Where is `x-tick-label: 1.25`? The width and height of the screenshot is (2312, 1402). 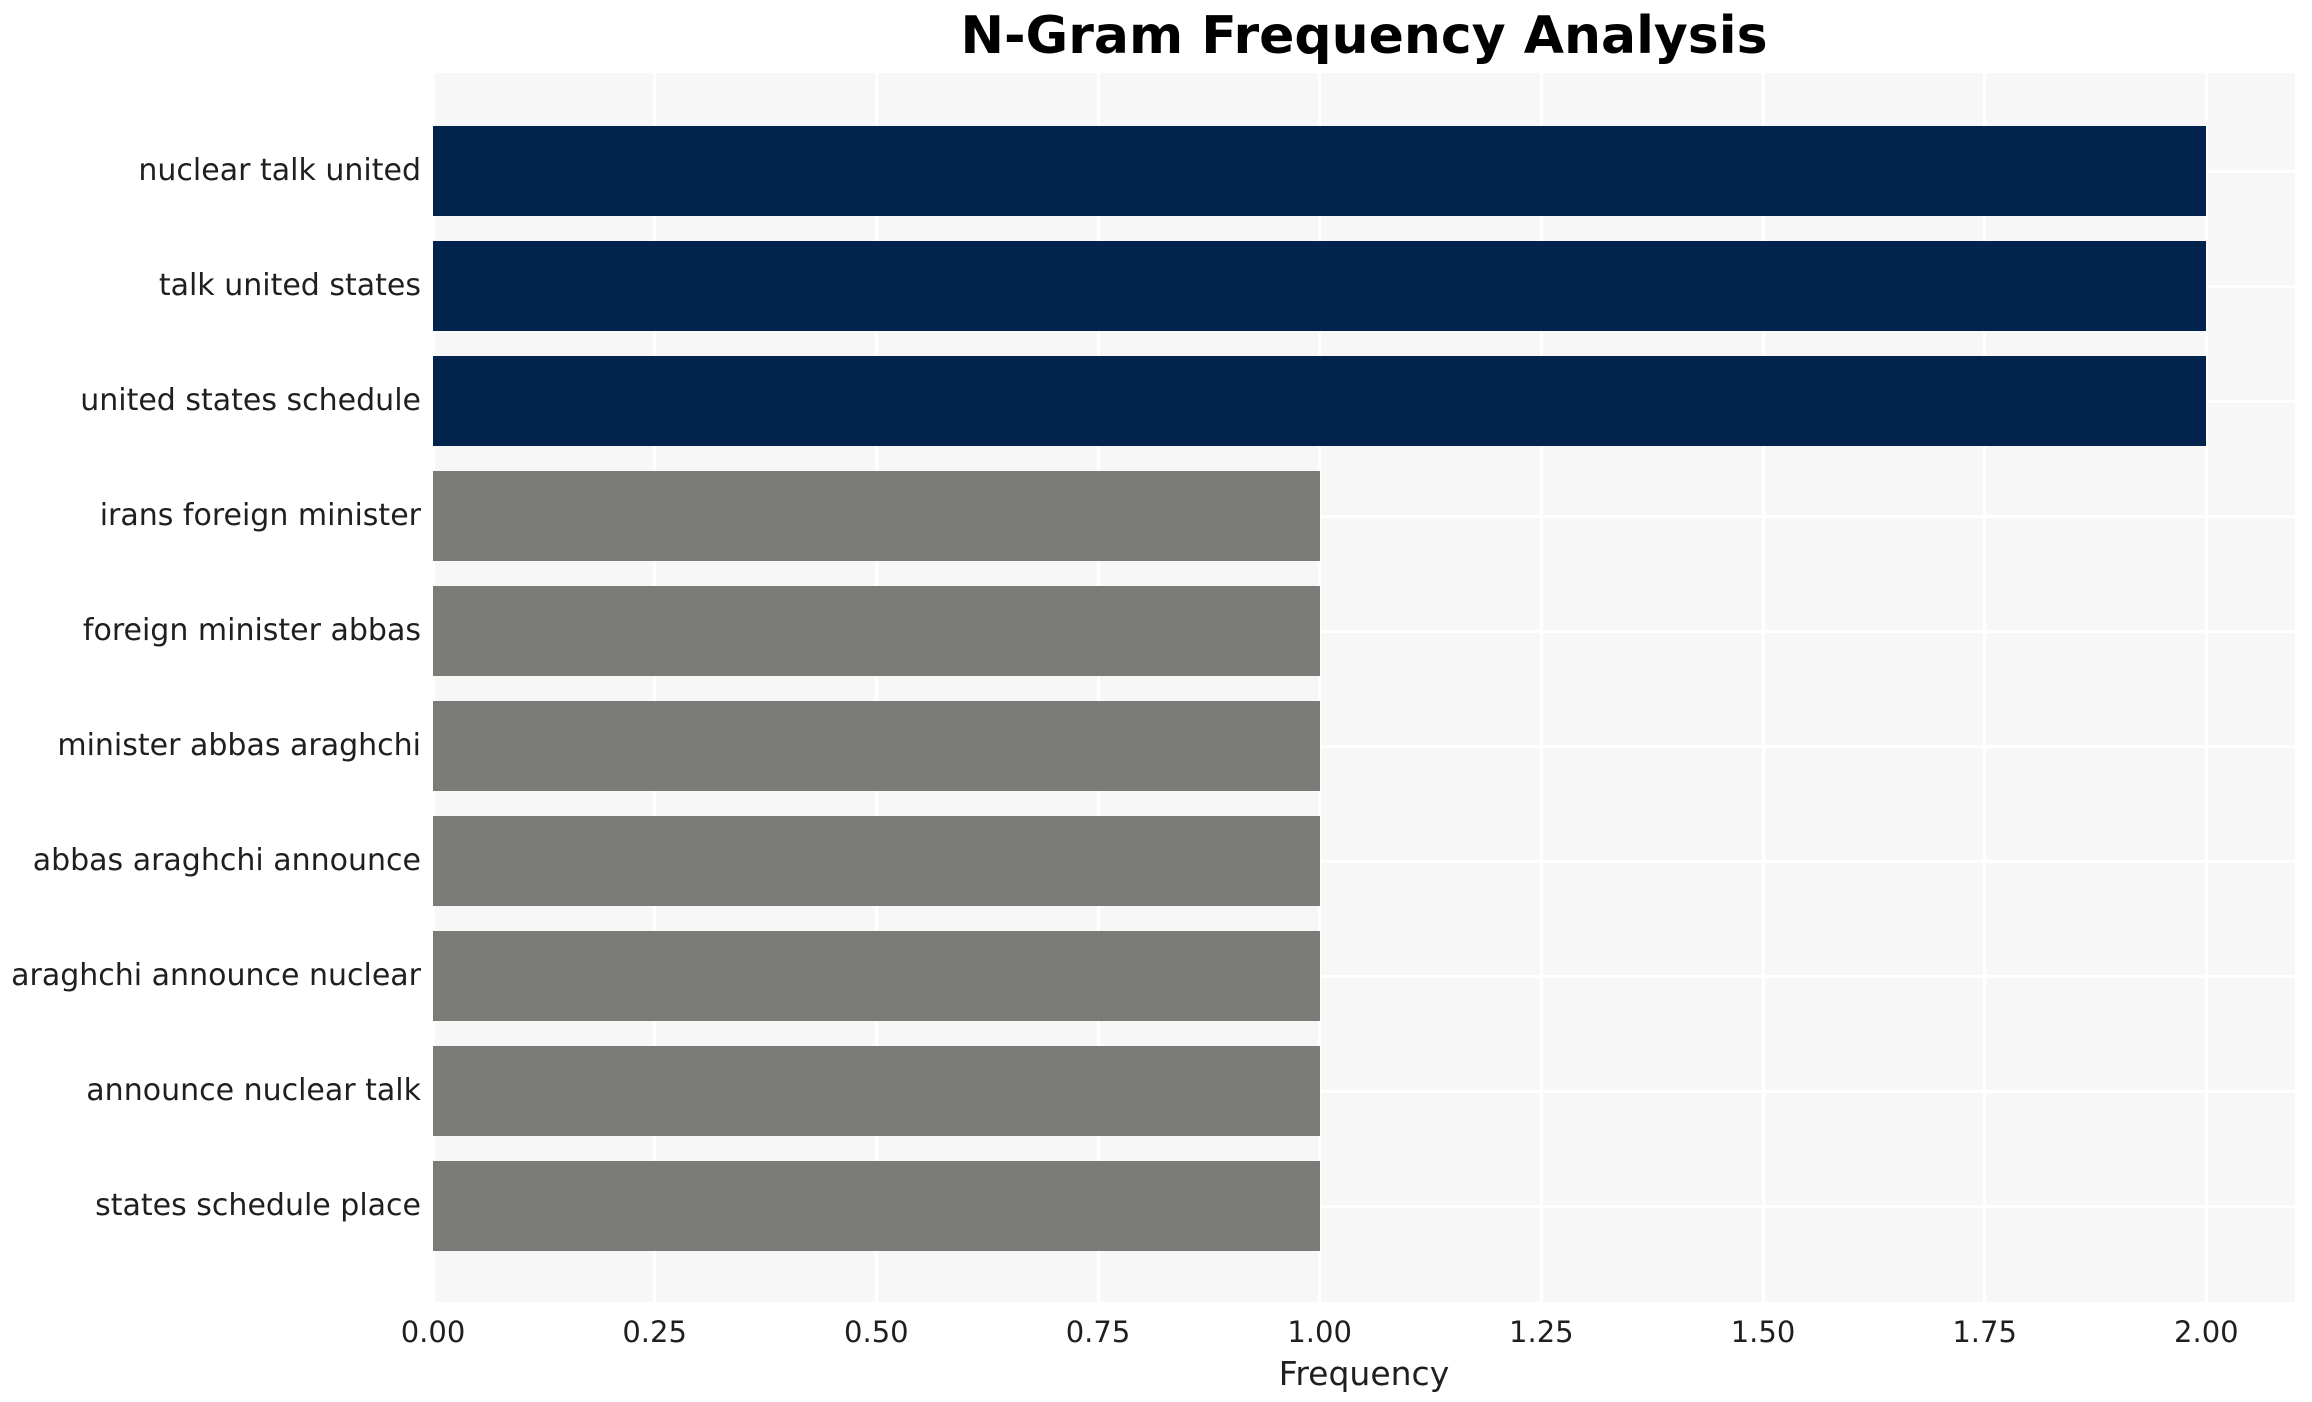 x-tick-label: 1.25 is located at coordinates (1541, 1332).